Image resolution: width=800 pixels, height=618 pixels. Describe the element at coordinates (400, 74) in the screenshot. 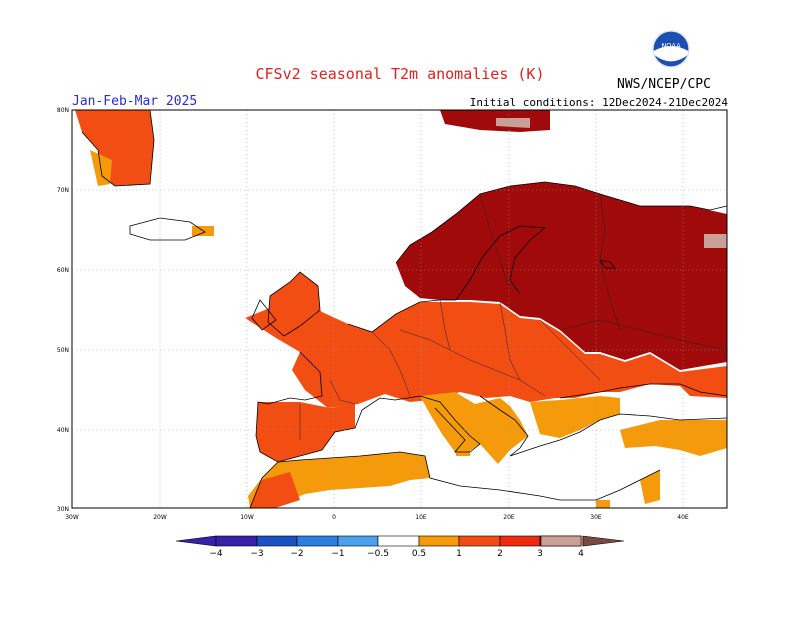

I see `map-title: CFSv2 seasonal T2m anomalies (K)` at that location.